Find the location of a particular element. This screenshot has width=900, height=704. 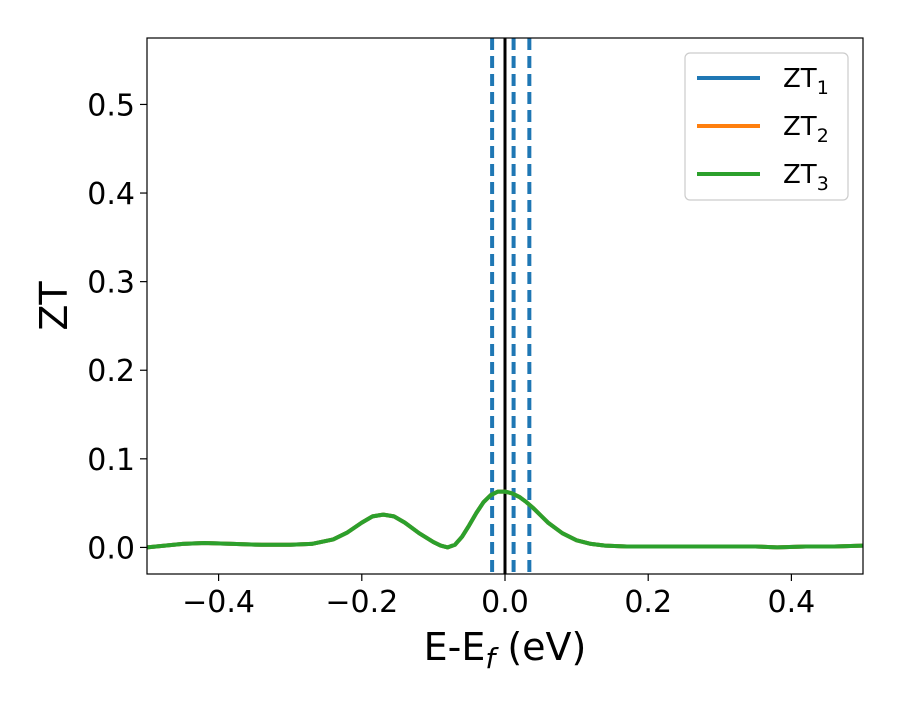

x-tick-label: 0.2 is located at coordinates (648, 602).